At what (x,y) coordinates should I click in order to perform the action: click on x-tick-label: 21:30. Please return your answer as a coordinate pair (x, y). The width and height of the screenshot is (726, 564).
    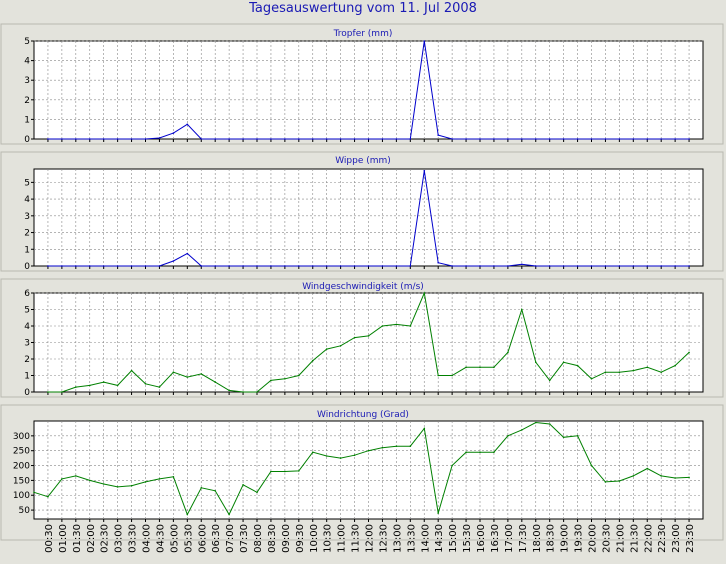
    Looking at the image, I should click on (634, 538).